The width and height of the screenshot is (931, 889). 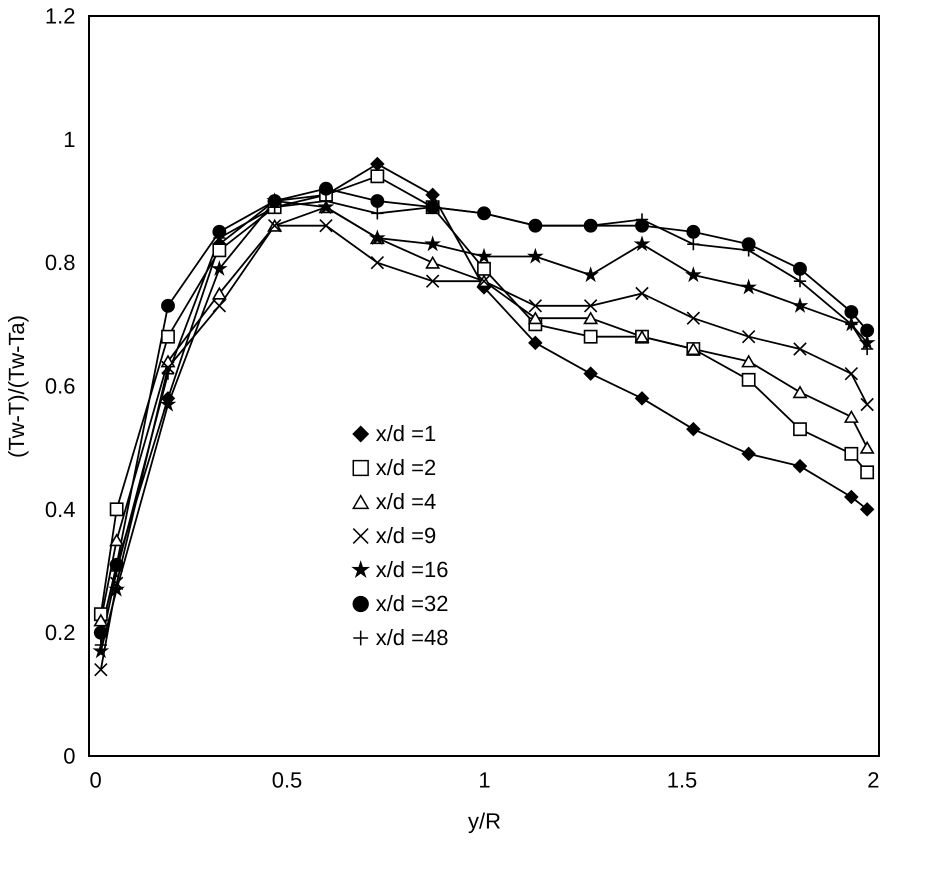 What do you see at coordinates (406, 467) in the screenshot?
I see `legend-label: x/d =2` at bounding box center [406, 467].